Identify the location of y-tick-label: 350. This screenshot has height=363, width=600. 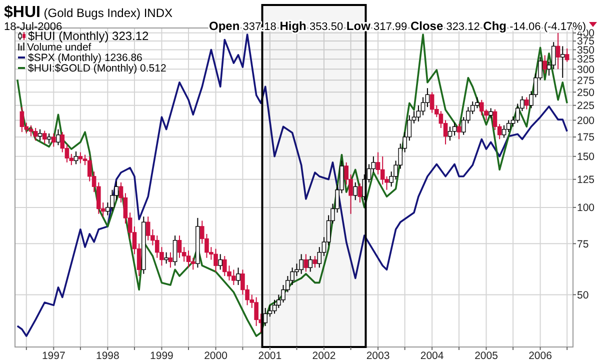
(586, 50).